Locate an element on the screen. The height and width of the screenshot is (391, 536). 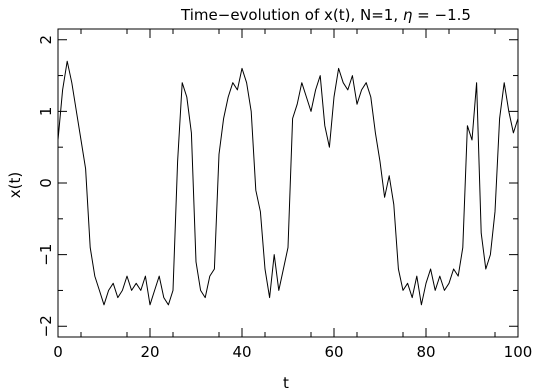
x-tick-label: 40 is located at coordinates (241, 352).